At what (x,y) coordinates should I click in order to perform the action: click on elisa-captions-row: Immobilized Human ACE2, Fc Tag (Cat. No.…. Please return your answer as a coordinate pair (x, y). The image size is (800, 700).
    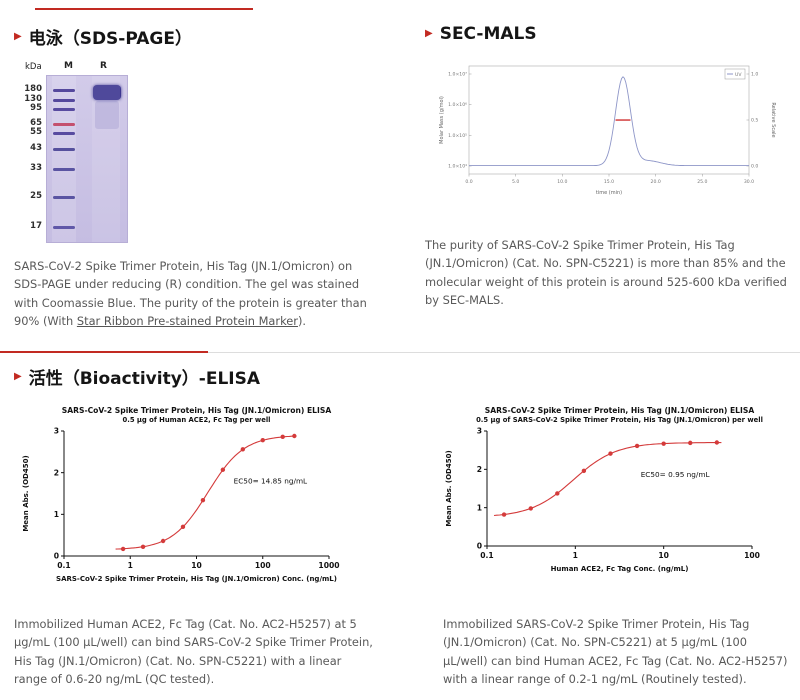
    Looking at the image, I should click on (407, 652).